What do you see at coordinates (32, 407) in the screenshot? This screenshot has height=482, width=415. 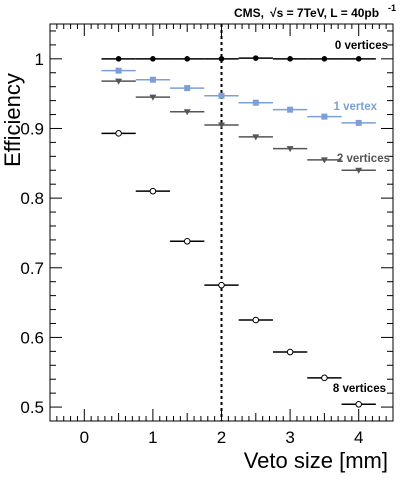 I see `y-tick-label: 0.5` at bounding box center [32, 407].